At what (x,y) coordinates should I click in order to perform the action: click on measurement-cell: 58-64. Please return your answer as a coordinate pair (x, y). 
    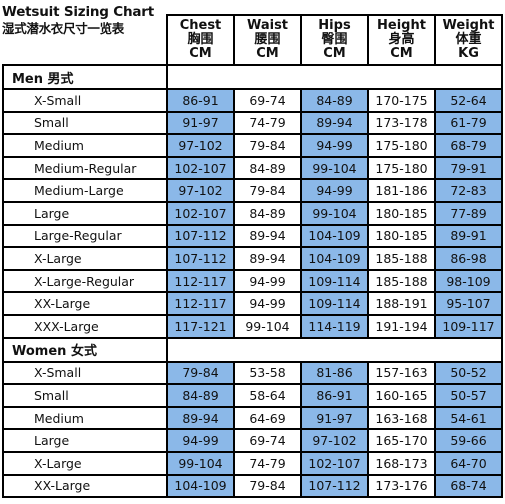
    Looking at the image, I should click on (267, 395).